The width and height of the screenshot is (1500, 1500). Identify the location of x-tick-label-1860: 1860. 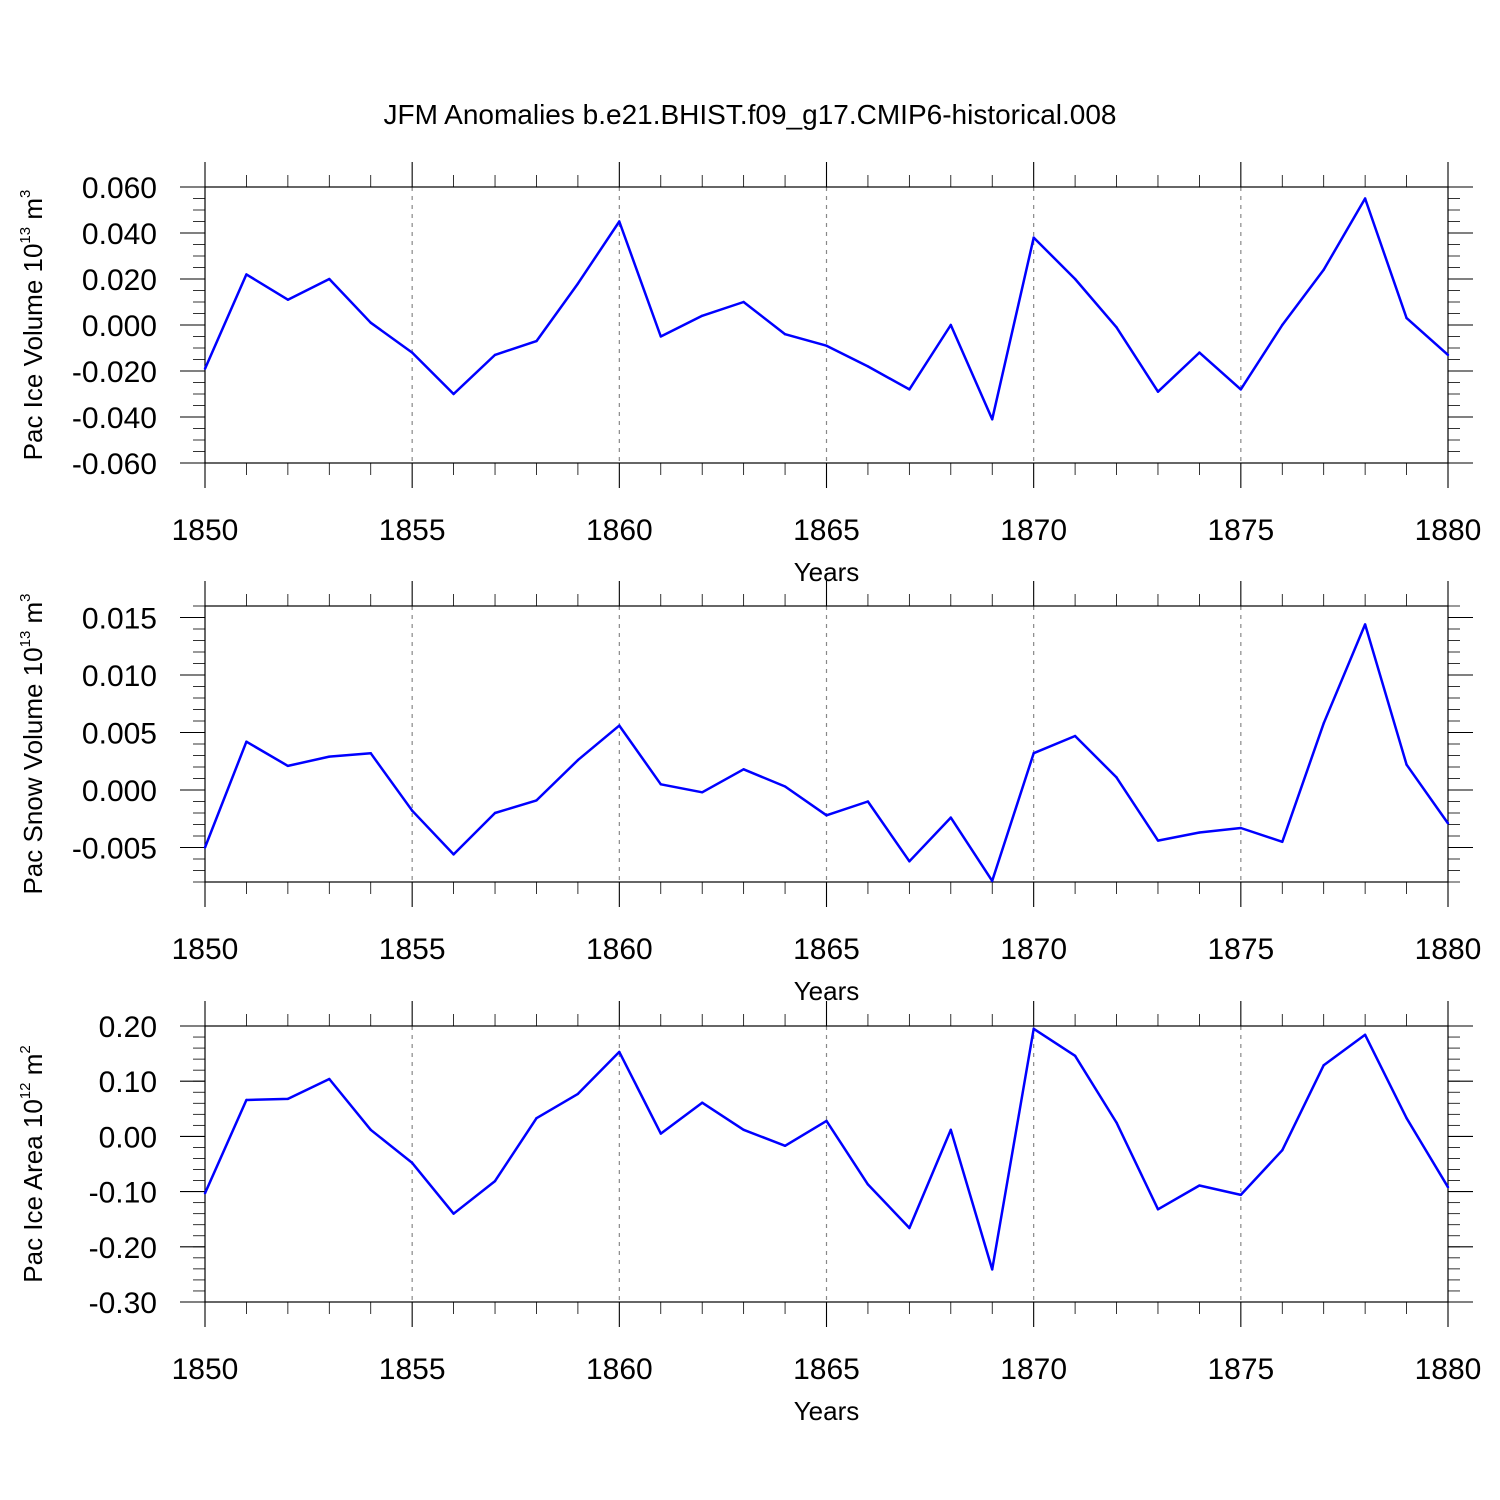
(619, 1369).